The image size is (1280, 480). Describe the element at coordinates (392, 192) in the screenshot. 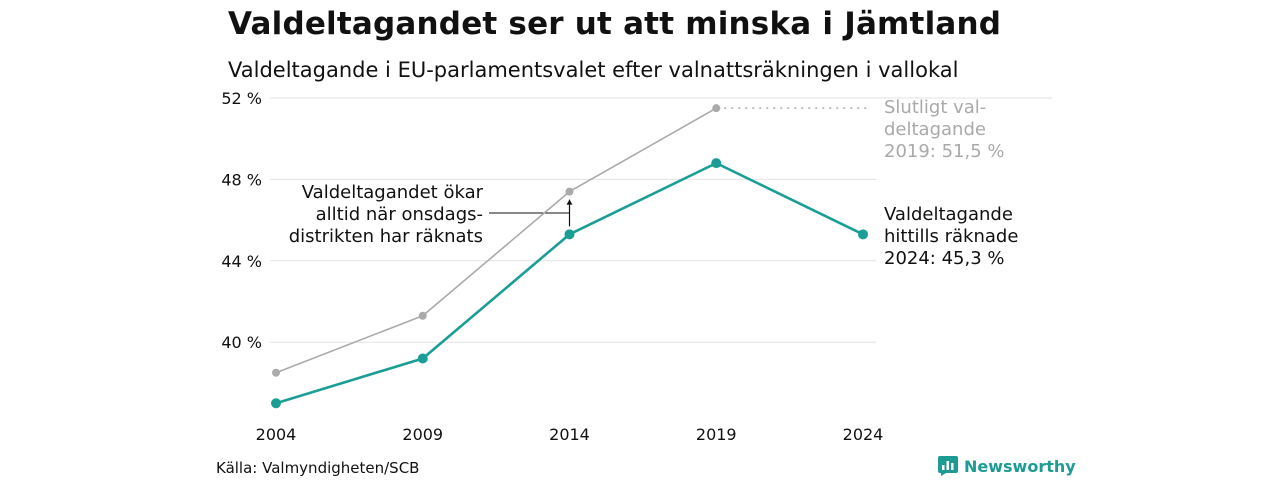

I see `wednesday-annotation-line: Valdeltagandet ökar` at that location.